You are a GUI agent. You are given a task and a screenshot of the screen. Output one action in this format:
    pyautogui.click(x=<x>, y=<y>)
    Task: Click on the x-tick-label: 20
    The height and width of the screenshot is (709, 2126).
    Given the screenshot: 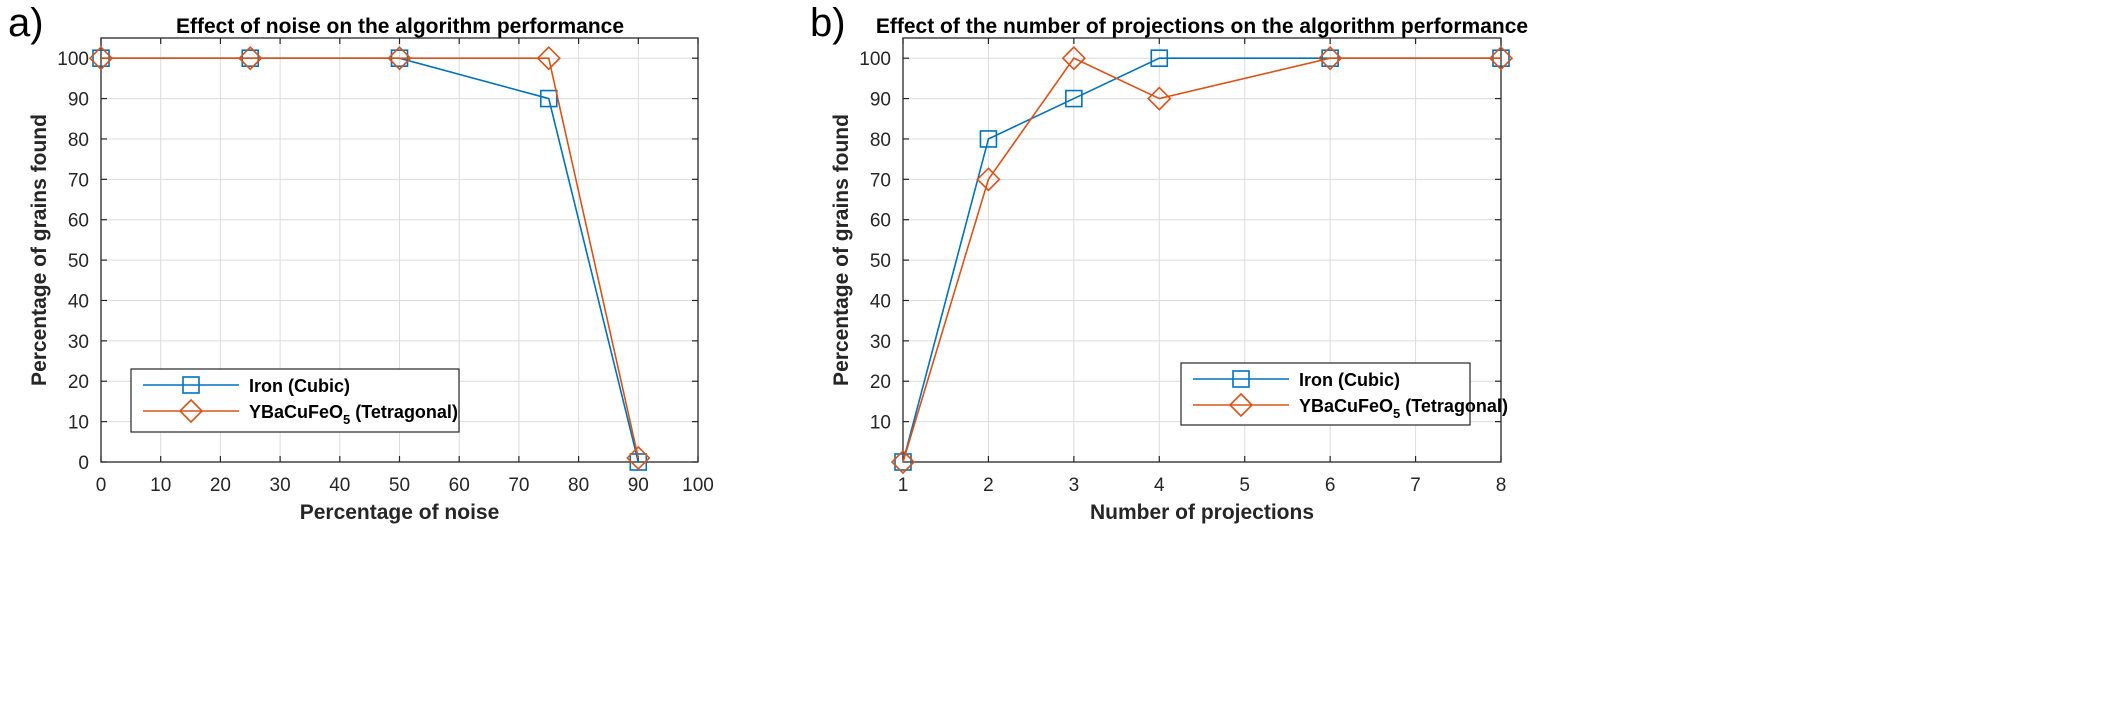 What is the action you would take?
    pyautogui.click(x=220, y=485)
    